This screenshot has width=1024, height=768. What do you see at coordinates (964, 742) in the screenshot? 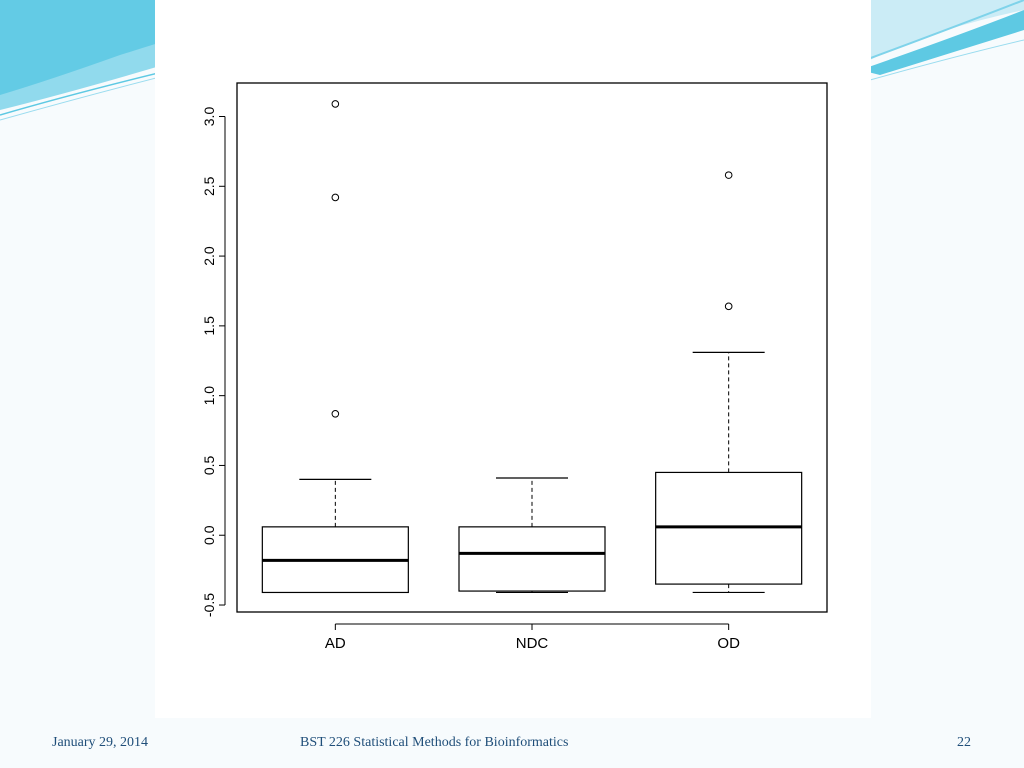
I see `footer-page-number: 22` at bounding box center [964, 742].